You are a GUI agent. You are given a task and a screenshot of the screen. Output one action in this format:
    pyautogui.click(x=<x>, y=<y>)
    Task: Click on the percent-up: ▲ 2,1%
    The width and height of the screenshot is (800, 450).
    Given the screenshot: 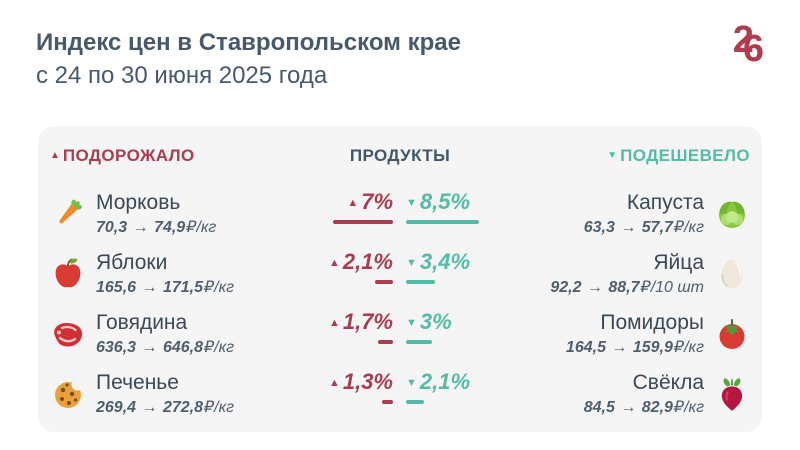 What is the action you would take?
    pyautogui.click(x=359, y=277)
    